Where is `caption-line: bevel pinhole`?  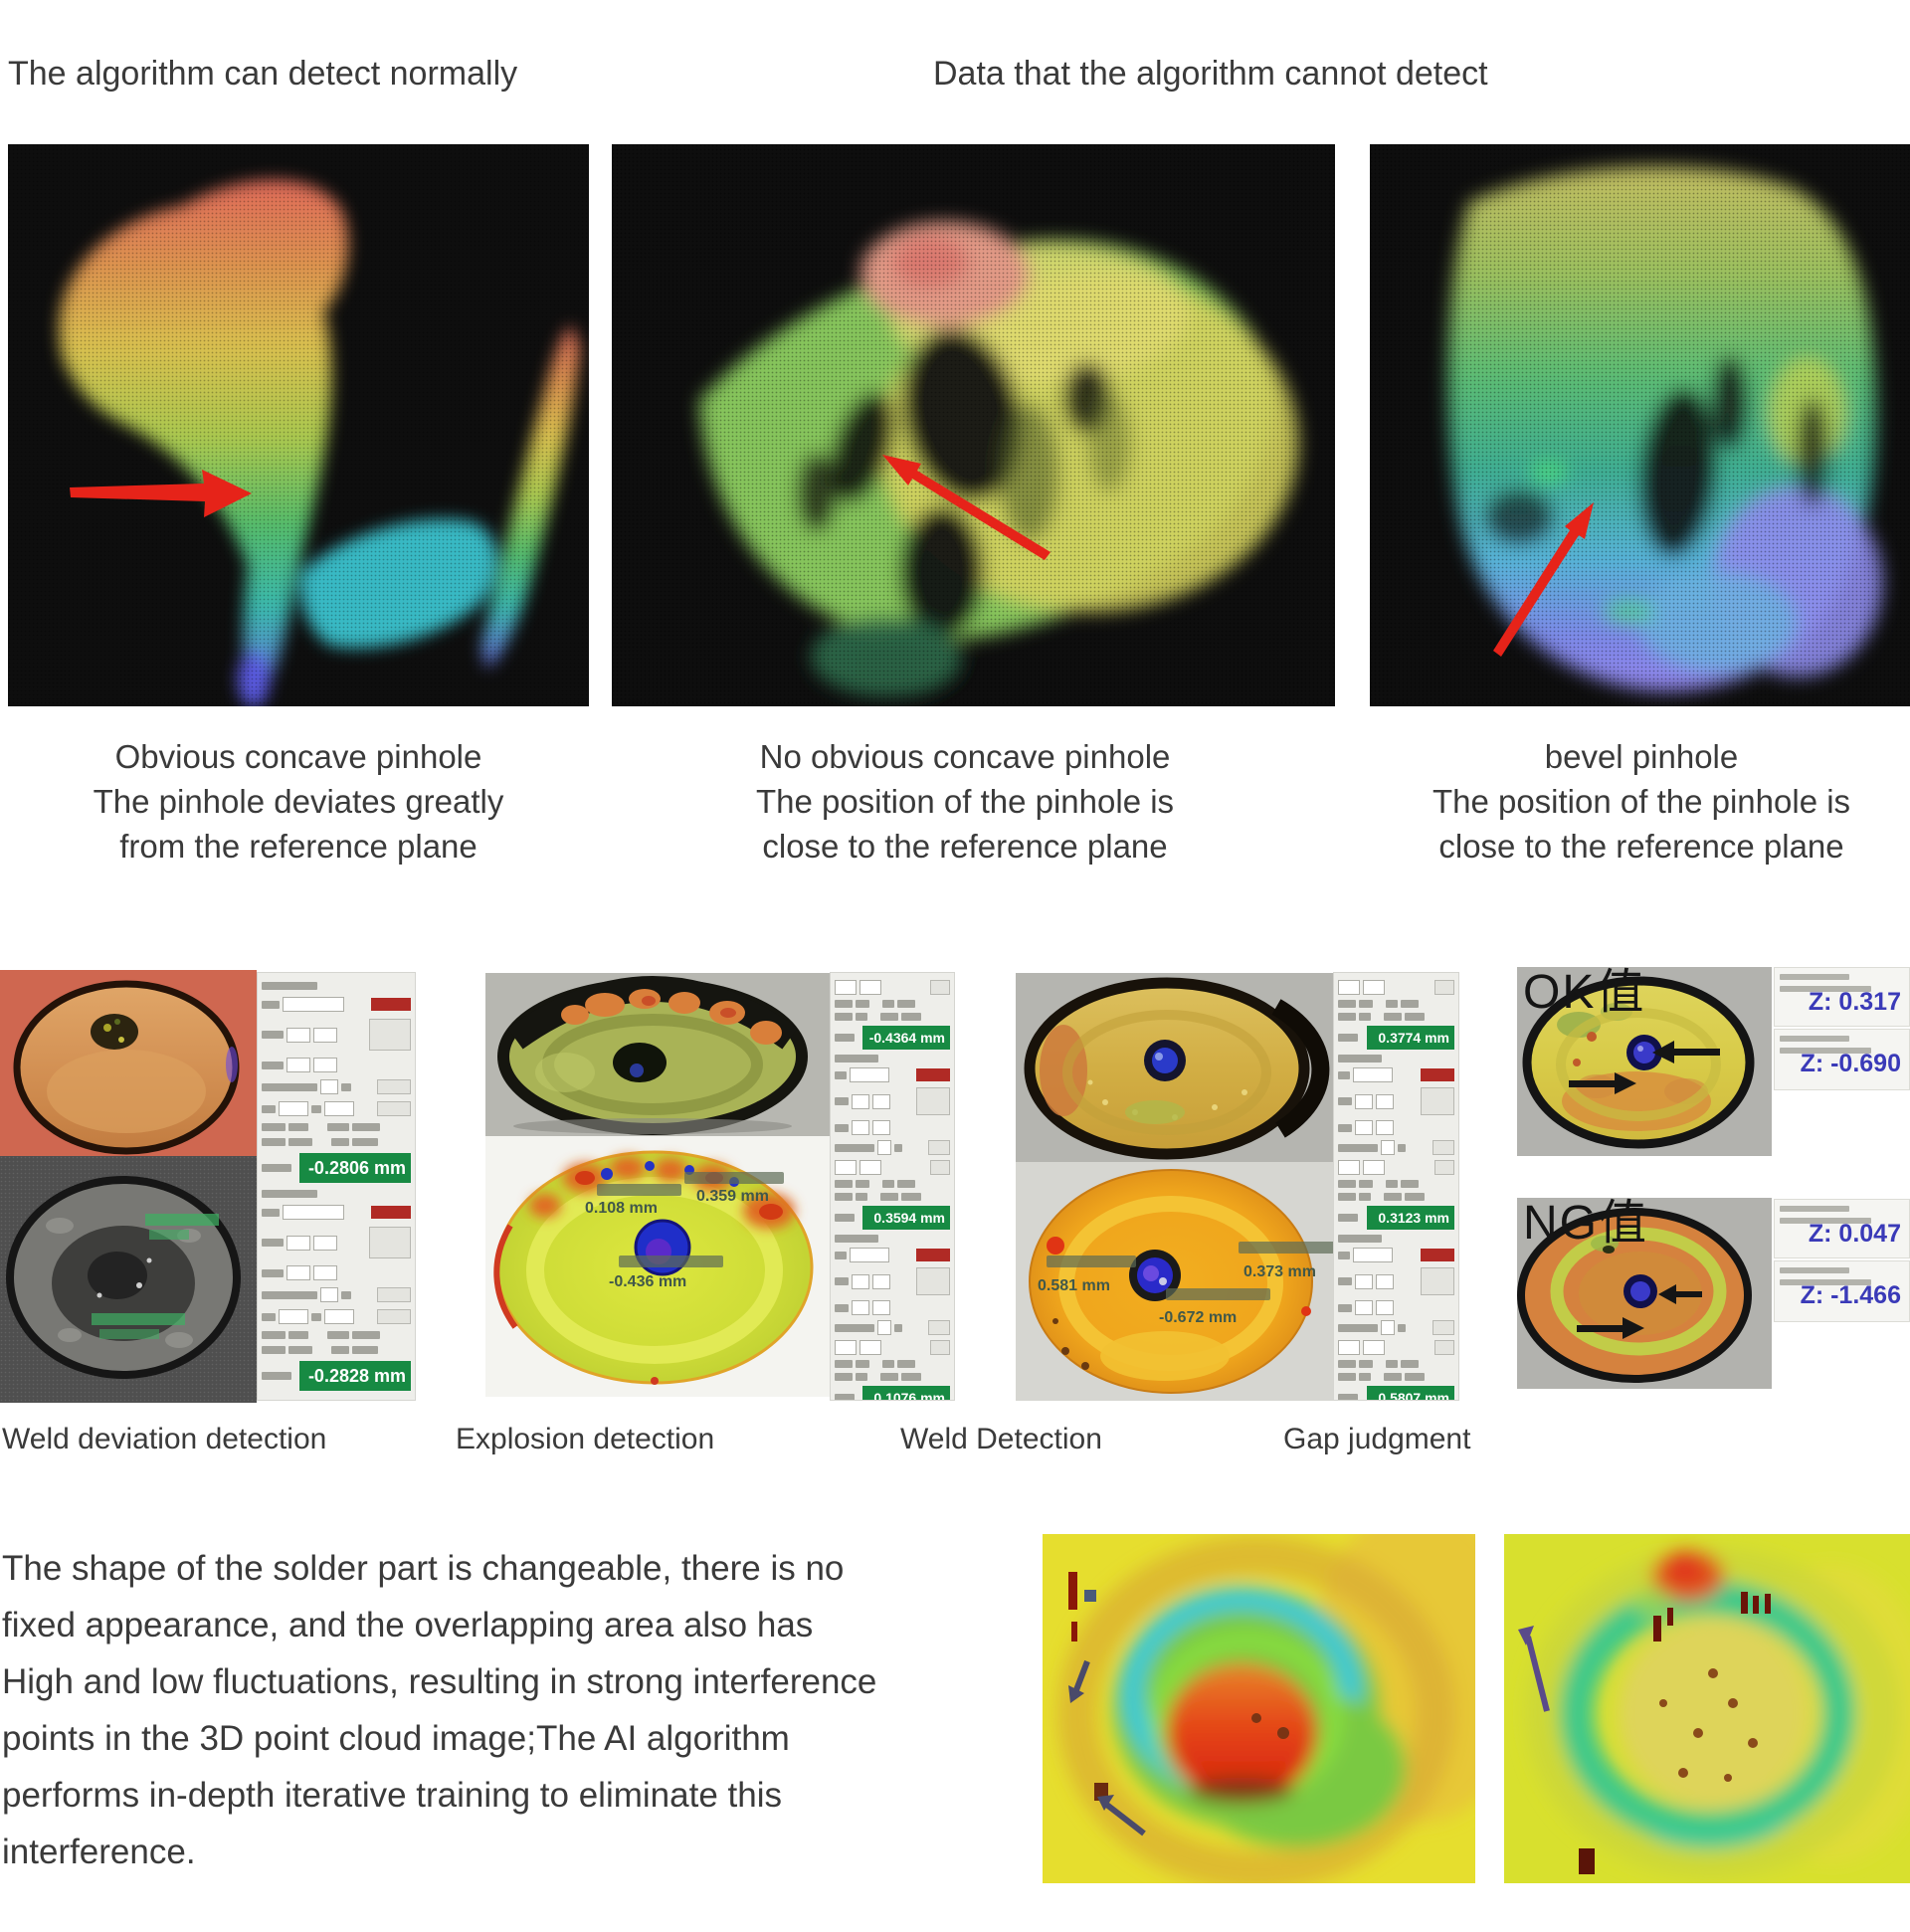
caption-line: bevel pinhole is located at coordinates (1641, 756).